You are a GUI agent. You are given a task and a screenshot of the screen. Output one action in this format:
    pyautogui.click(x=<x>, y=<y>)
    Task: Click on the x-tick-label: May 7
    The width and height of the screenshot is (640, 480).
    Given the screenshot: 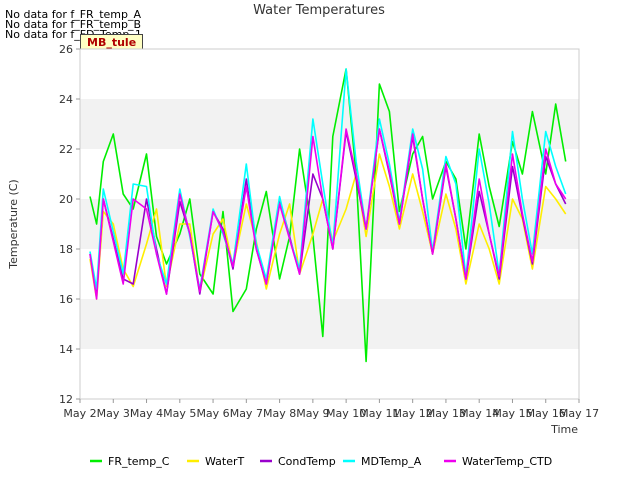 What is the action you would take?
    pyautogui.click(x=246, y=413)
    